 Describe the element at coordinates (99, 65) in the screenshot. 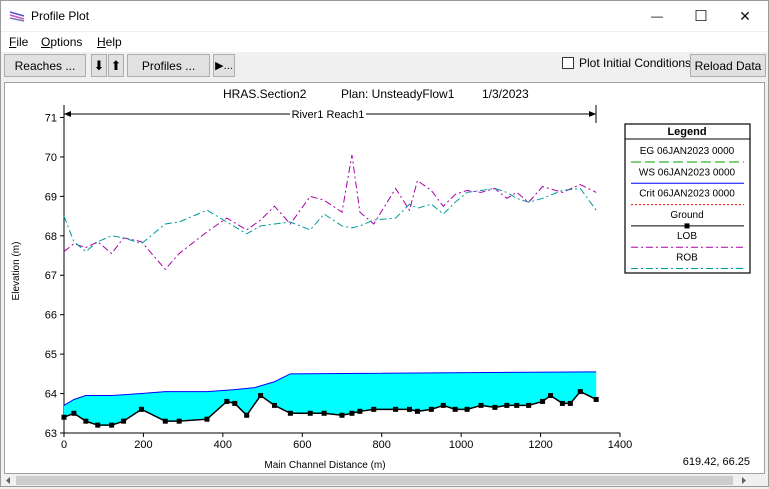

I see `down-arrow-button: ⬇` at that location.